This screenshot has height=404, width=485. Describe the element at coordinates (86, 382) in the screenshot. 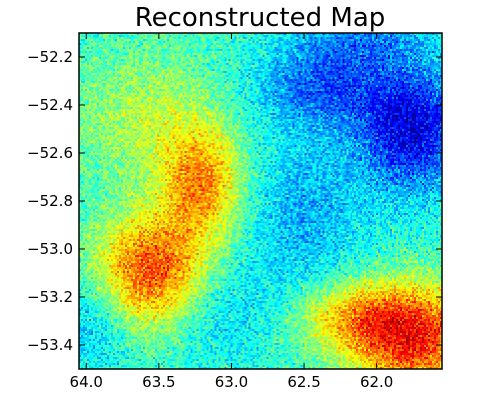

I see `x-tick-label: 64.0` at that location.